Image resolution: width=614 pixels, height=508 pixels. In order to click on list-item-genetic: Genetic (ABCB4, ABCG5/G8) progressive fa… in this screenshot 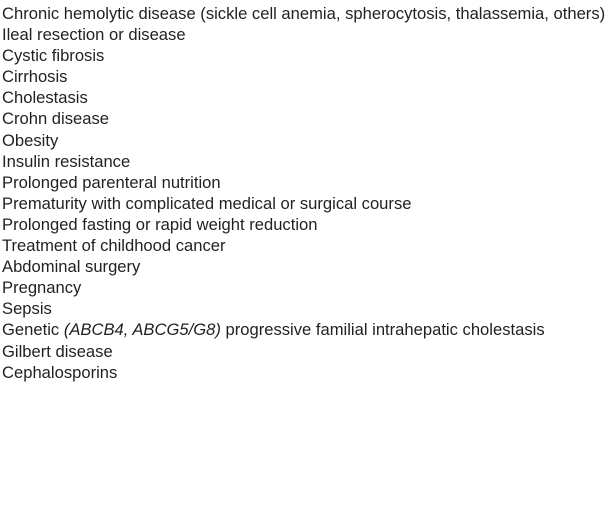, I will do `click(307, 329)`.